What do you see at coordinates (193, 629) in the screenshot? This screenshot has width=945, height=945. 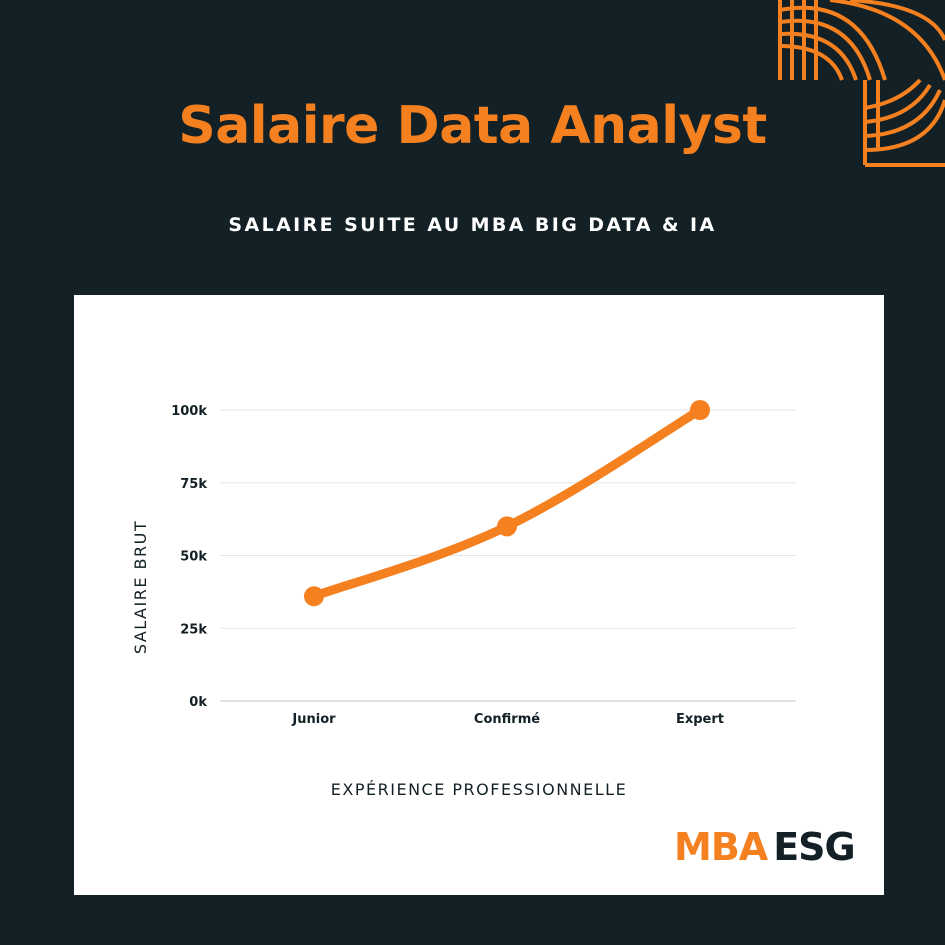 I see `y-tick-label: 25k` at bounding box center [193, 629].